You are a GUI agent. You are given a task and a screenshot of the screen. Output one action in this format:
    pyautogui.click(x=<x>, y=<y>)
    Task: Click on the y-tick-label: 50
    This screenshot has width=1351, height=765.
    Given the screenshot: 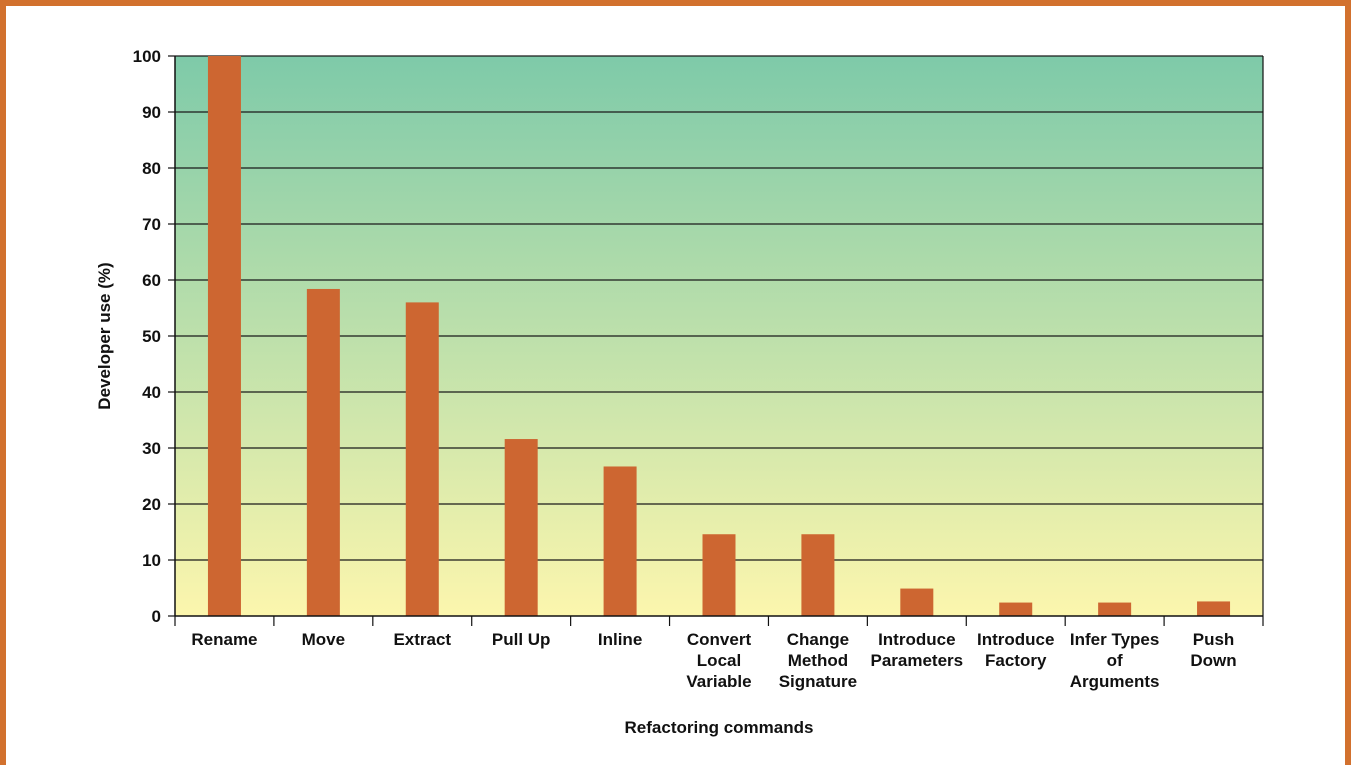 What is the action you would take?
    pyautogui.click(x=151, y=336)
    